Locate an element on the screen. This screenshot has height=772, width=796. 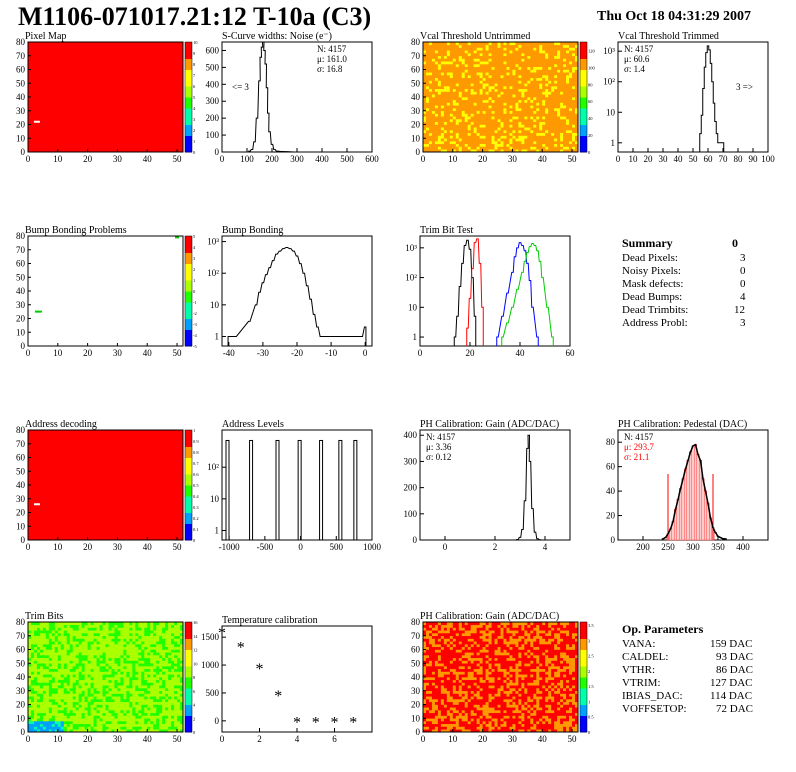
histogram-spike is located at coordinates (227, 490).